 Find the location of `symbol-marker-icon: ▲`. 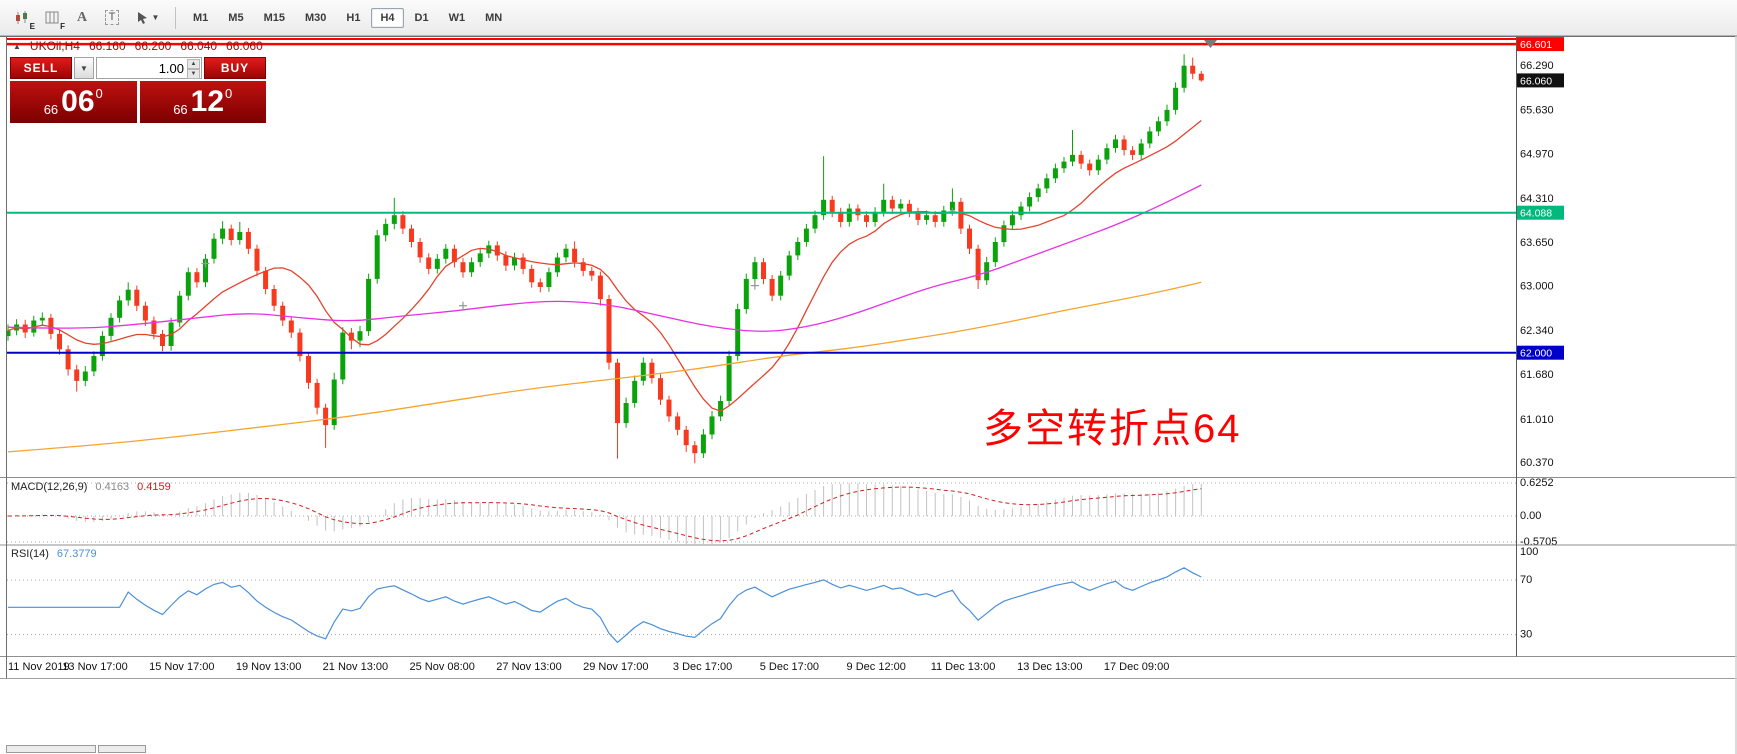

symbol-marker-icon: ▲ is located at coordinates (17, 46).